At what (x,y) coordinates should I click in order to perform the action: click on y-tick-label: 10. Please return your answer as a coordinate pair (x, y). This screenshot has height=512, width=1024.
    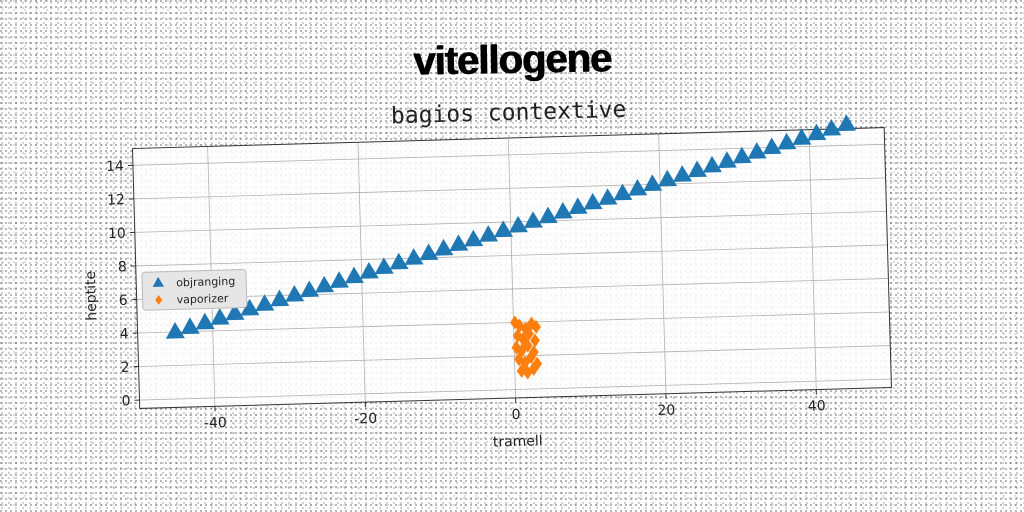
    Looking at the image, I should click on (117, 234).